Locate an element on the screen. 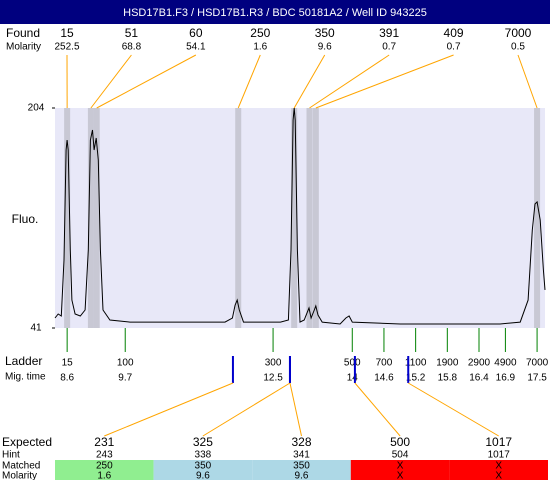  ladder-size: 1900 is located at coordinates (447, 363).